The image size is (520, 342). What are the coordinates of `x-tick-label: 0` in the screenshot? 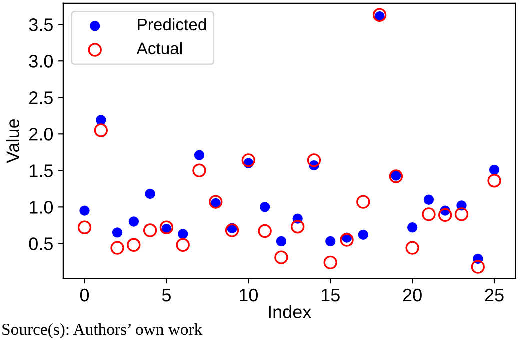 It's located at (85, 295).